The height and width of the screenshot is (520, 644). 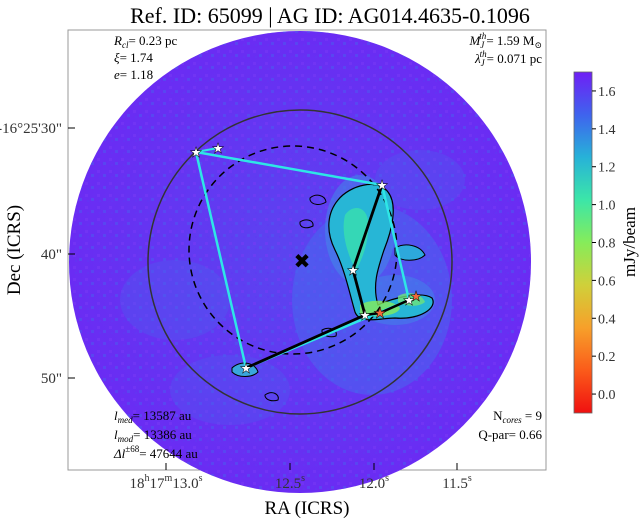 What do you see at coordinates (583, 242) in the screenshot?
I see `colorbar-bar` at bounding box center [583, 242].